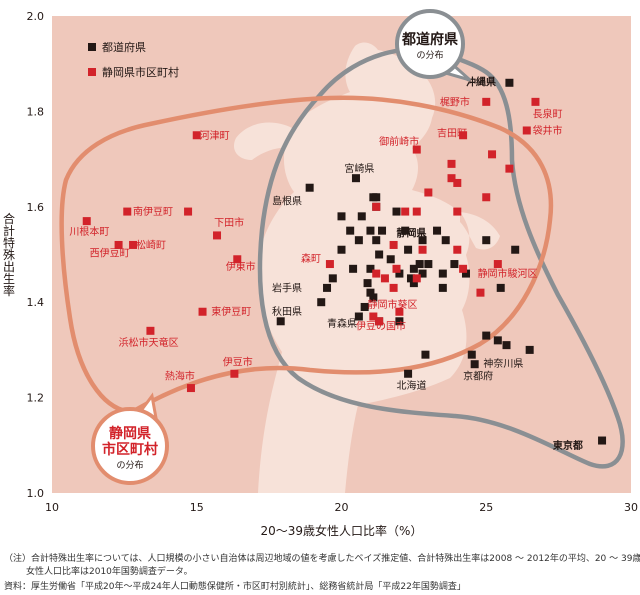 This screenshot has width=640, height=595. I want to click on point-label: 熱海市, so click(180, 376).